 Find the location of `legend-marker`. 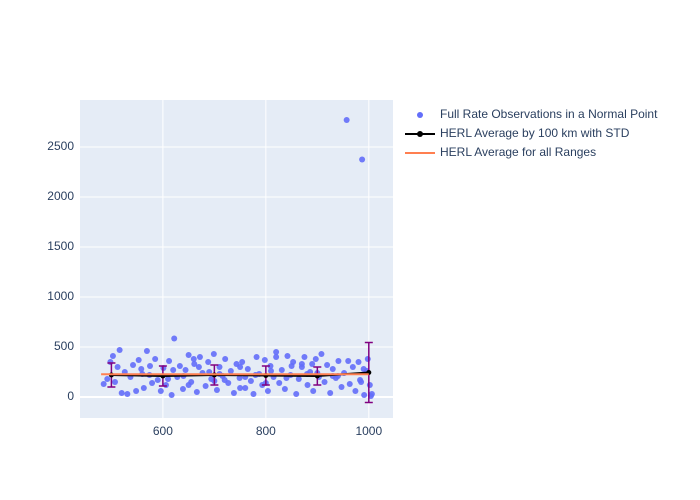

legend-marker is located at coordinates (420, 115).